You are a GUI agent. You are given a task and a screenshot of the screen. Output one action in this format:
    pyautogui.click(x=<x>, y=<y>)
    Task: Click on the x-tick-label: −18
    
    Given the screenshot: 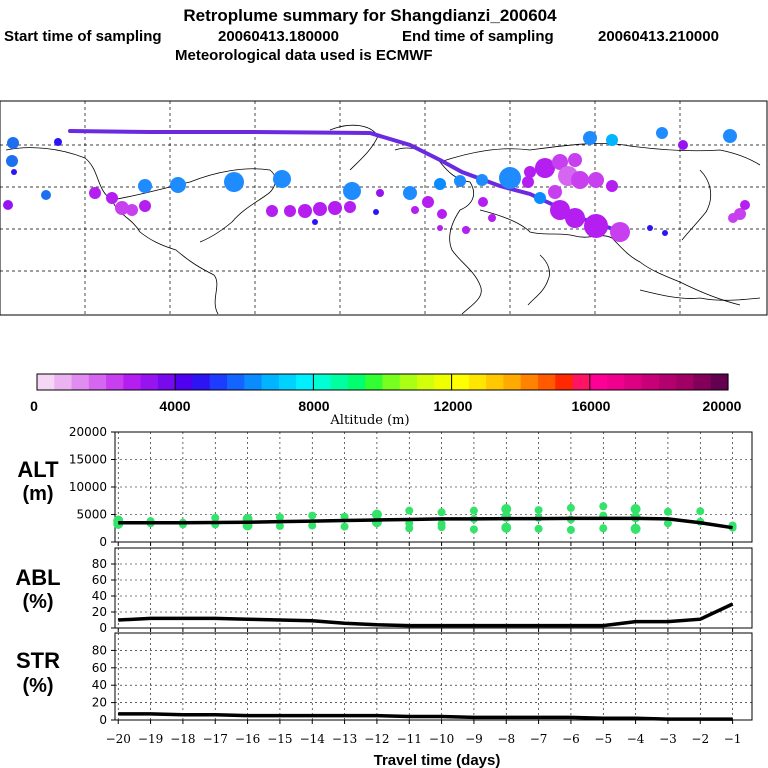 What is the action you would take?
    pyautogui.click(x=182, y=739)
    